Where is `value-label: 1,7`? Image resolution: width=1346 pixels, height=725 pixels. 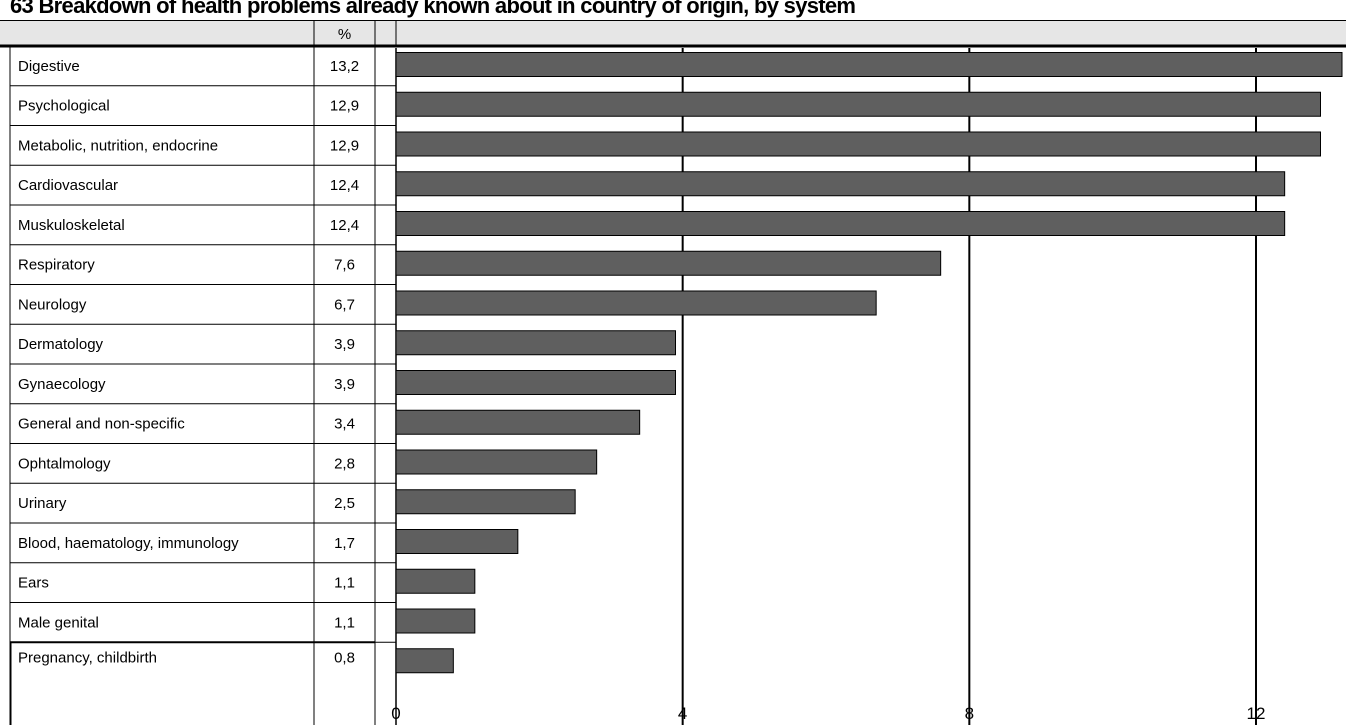 value-label: 1,7 is located at coordinates (344, 543).